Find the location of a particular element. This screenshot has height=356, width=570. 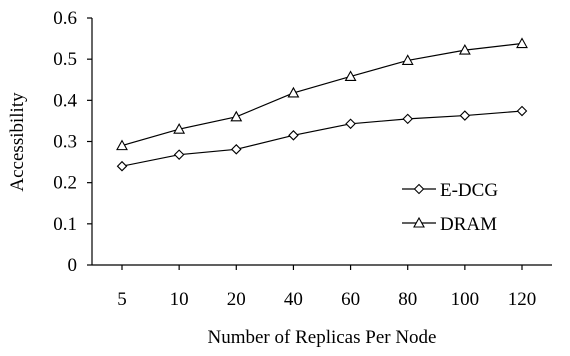

y-tick-label: 0.5 is located at coordinates (65, 59).